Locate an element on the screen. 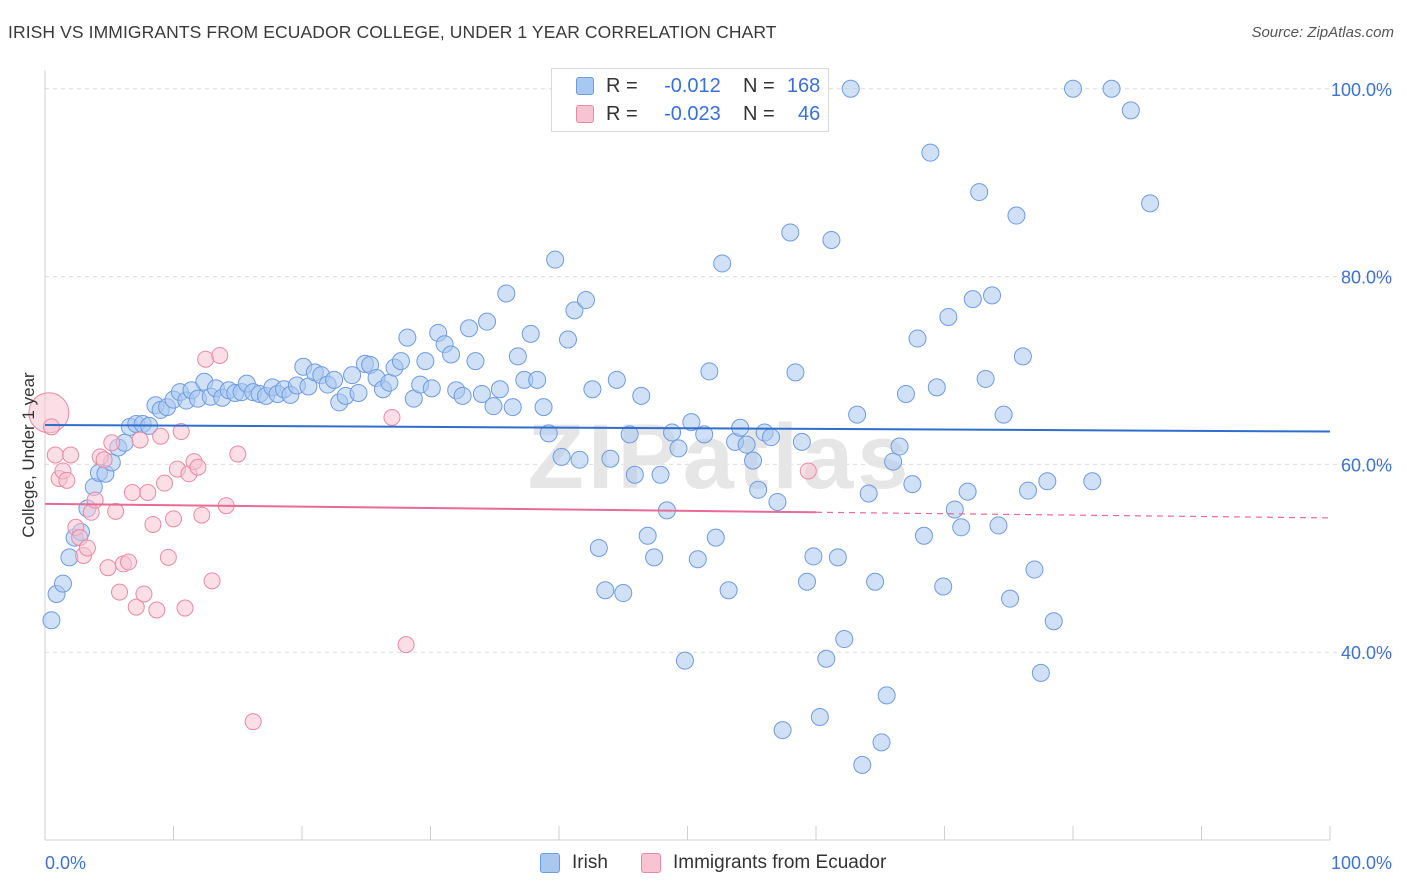  legend-n-value: 46 is located at coordinates (809, 113).